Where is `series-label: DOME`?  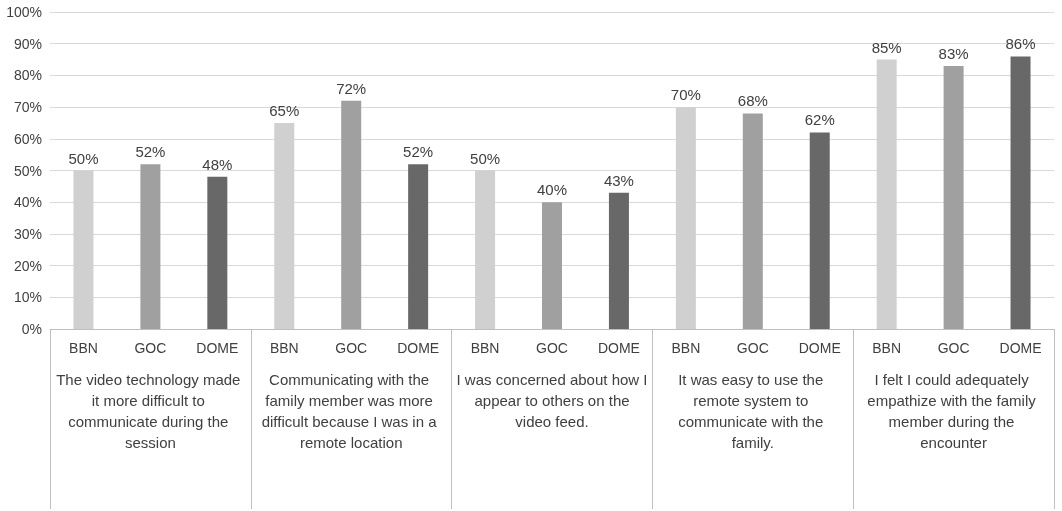
series-label: DOME is located at coordinates (217, 348).